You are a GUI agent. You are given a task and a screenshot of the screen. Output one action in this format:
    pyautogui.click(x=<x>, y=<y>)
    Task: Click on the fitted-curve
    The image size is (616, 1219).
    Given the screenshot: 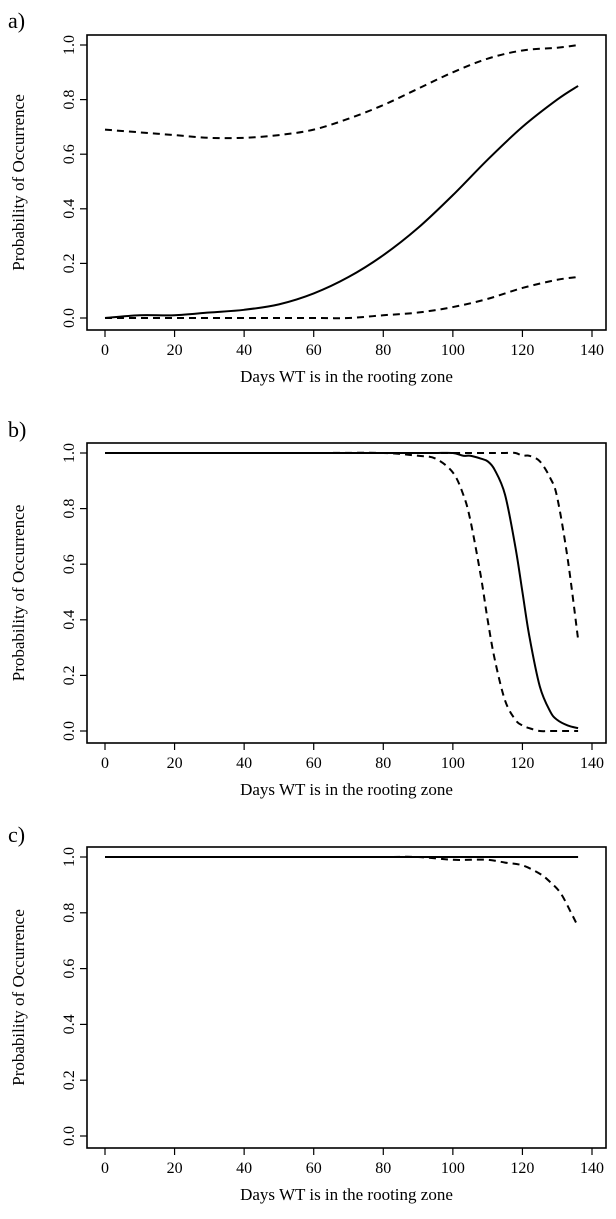 What is the action you would take?
    pyautogui.click(x=341, y=202)
    